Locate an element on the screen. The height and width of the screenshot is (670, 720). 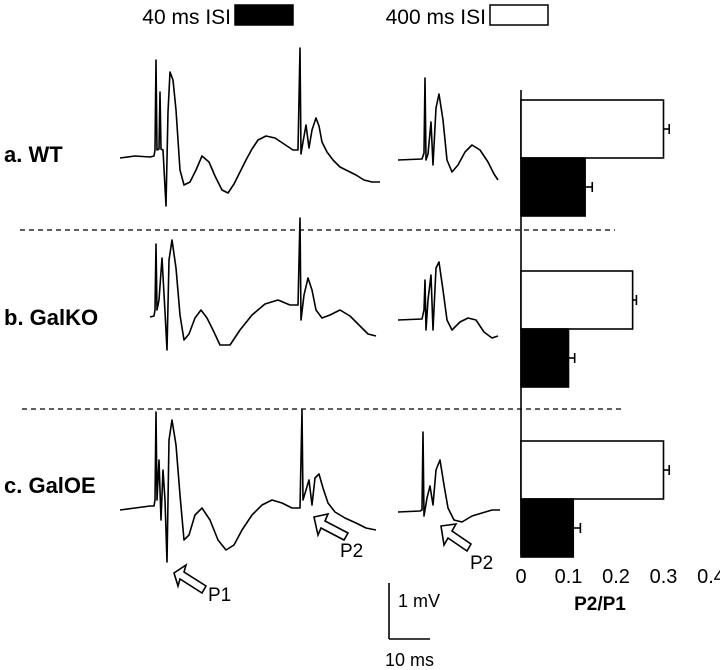
x-tick-label: 0.1 is located at coordinates (569, 577).